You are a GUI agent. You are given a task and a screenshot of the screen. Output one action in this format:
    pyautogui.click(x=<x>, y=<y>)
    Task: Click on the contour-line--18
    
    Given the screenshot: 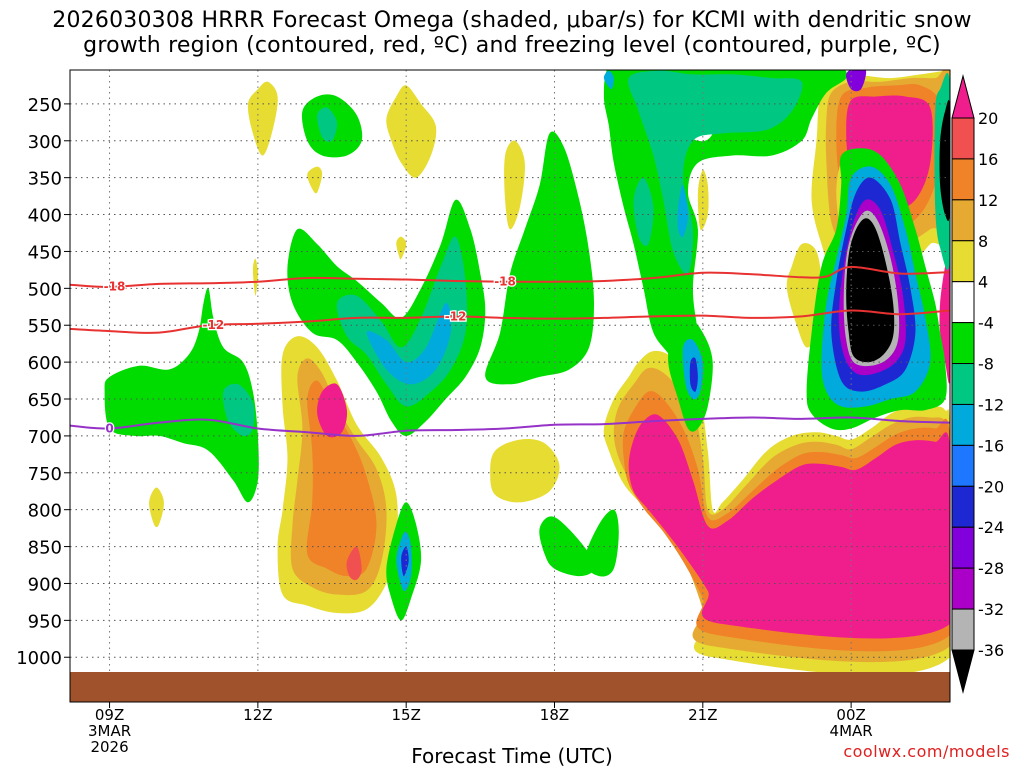 What is the action you would take?
    pyautogui.click(x=510, y=276)
    